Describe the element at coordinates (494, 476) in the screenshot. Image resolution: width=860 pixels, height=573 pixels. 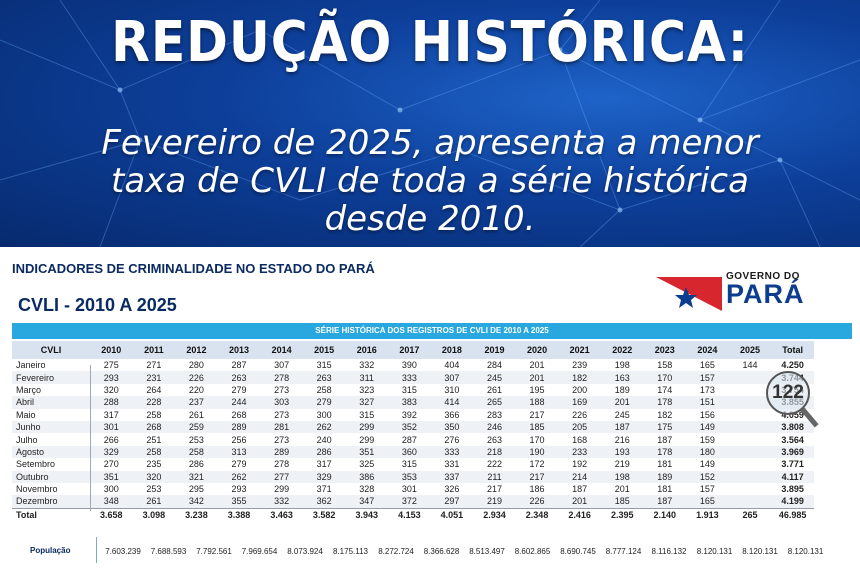
I see `table-cell: 211` at that location.